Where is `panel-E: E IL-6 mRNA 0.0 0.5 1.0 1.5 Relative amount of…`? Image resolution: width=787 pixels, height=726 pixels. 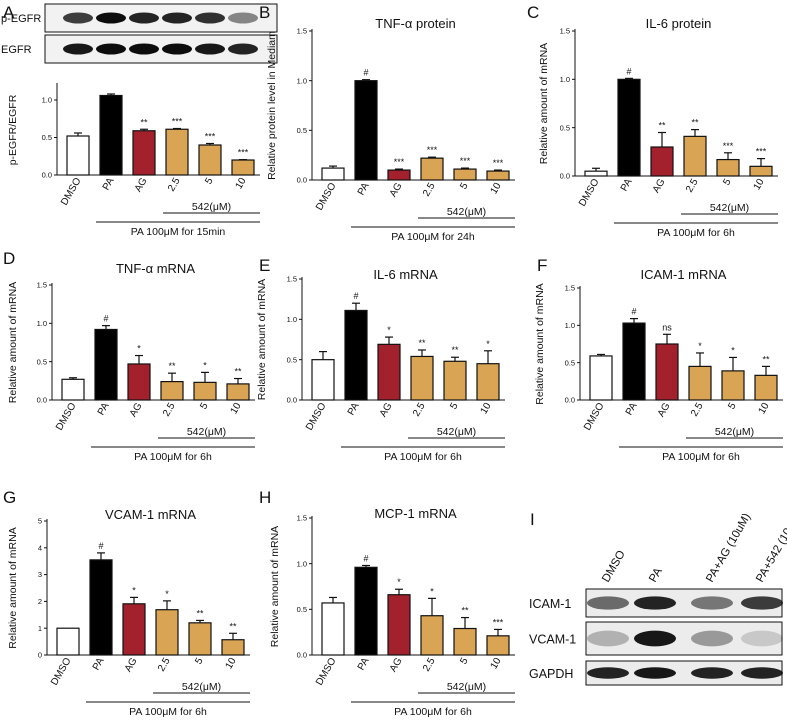 panel-E: E IL-6 mRNA 0.0 0.5 1.0 1.5 Relative amount of… is located at coordinates (380, 359).